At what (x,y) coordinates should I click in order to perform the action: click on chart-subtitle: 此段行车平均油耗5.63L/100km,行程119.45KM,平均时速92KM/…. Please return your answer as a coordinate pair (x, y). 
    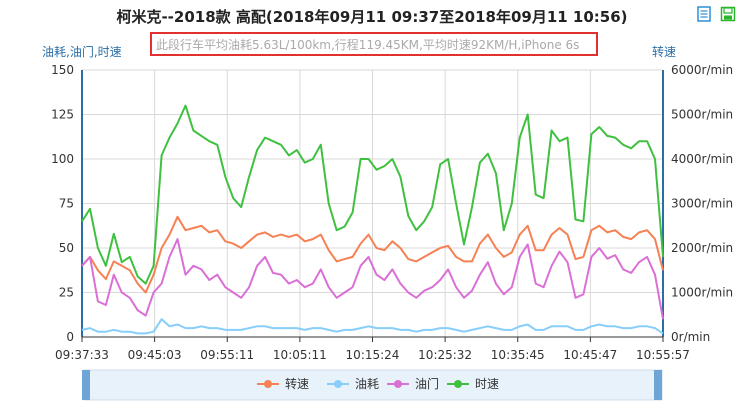
    Looking at the image, I should click on (368, 45).